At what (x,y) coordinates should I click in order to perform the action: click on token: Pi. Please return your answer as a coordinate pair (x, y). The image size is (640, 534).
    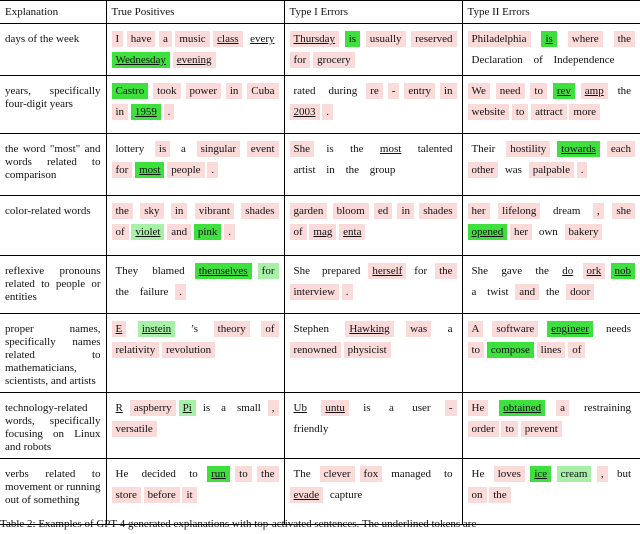
    Looking at the image, I should click on (187, 408).